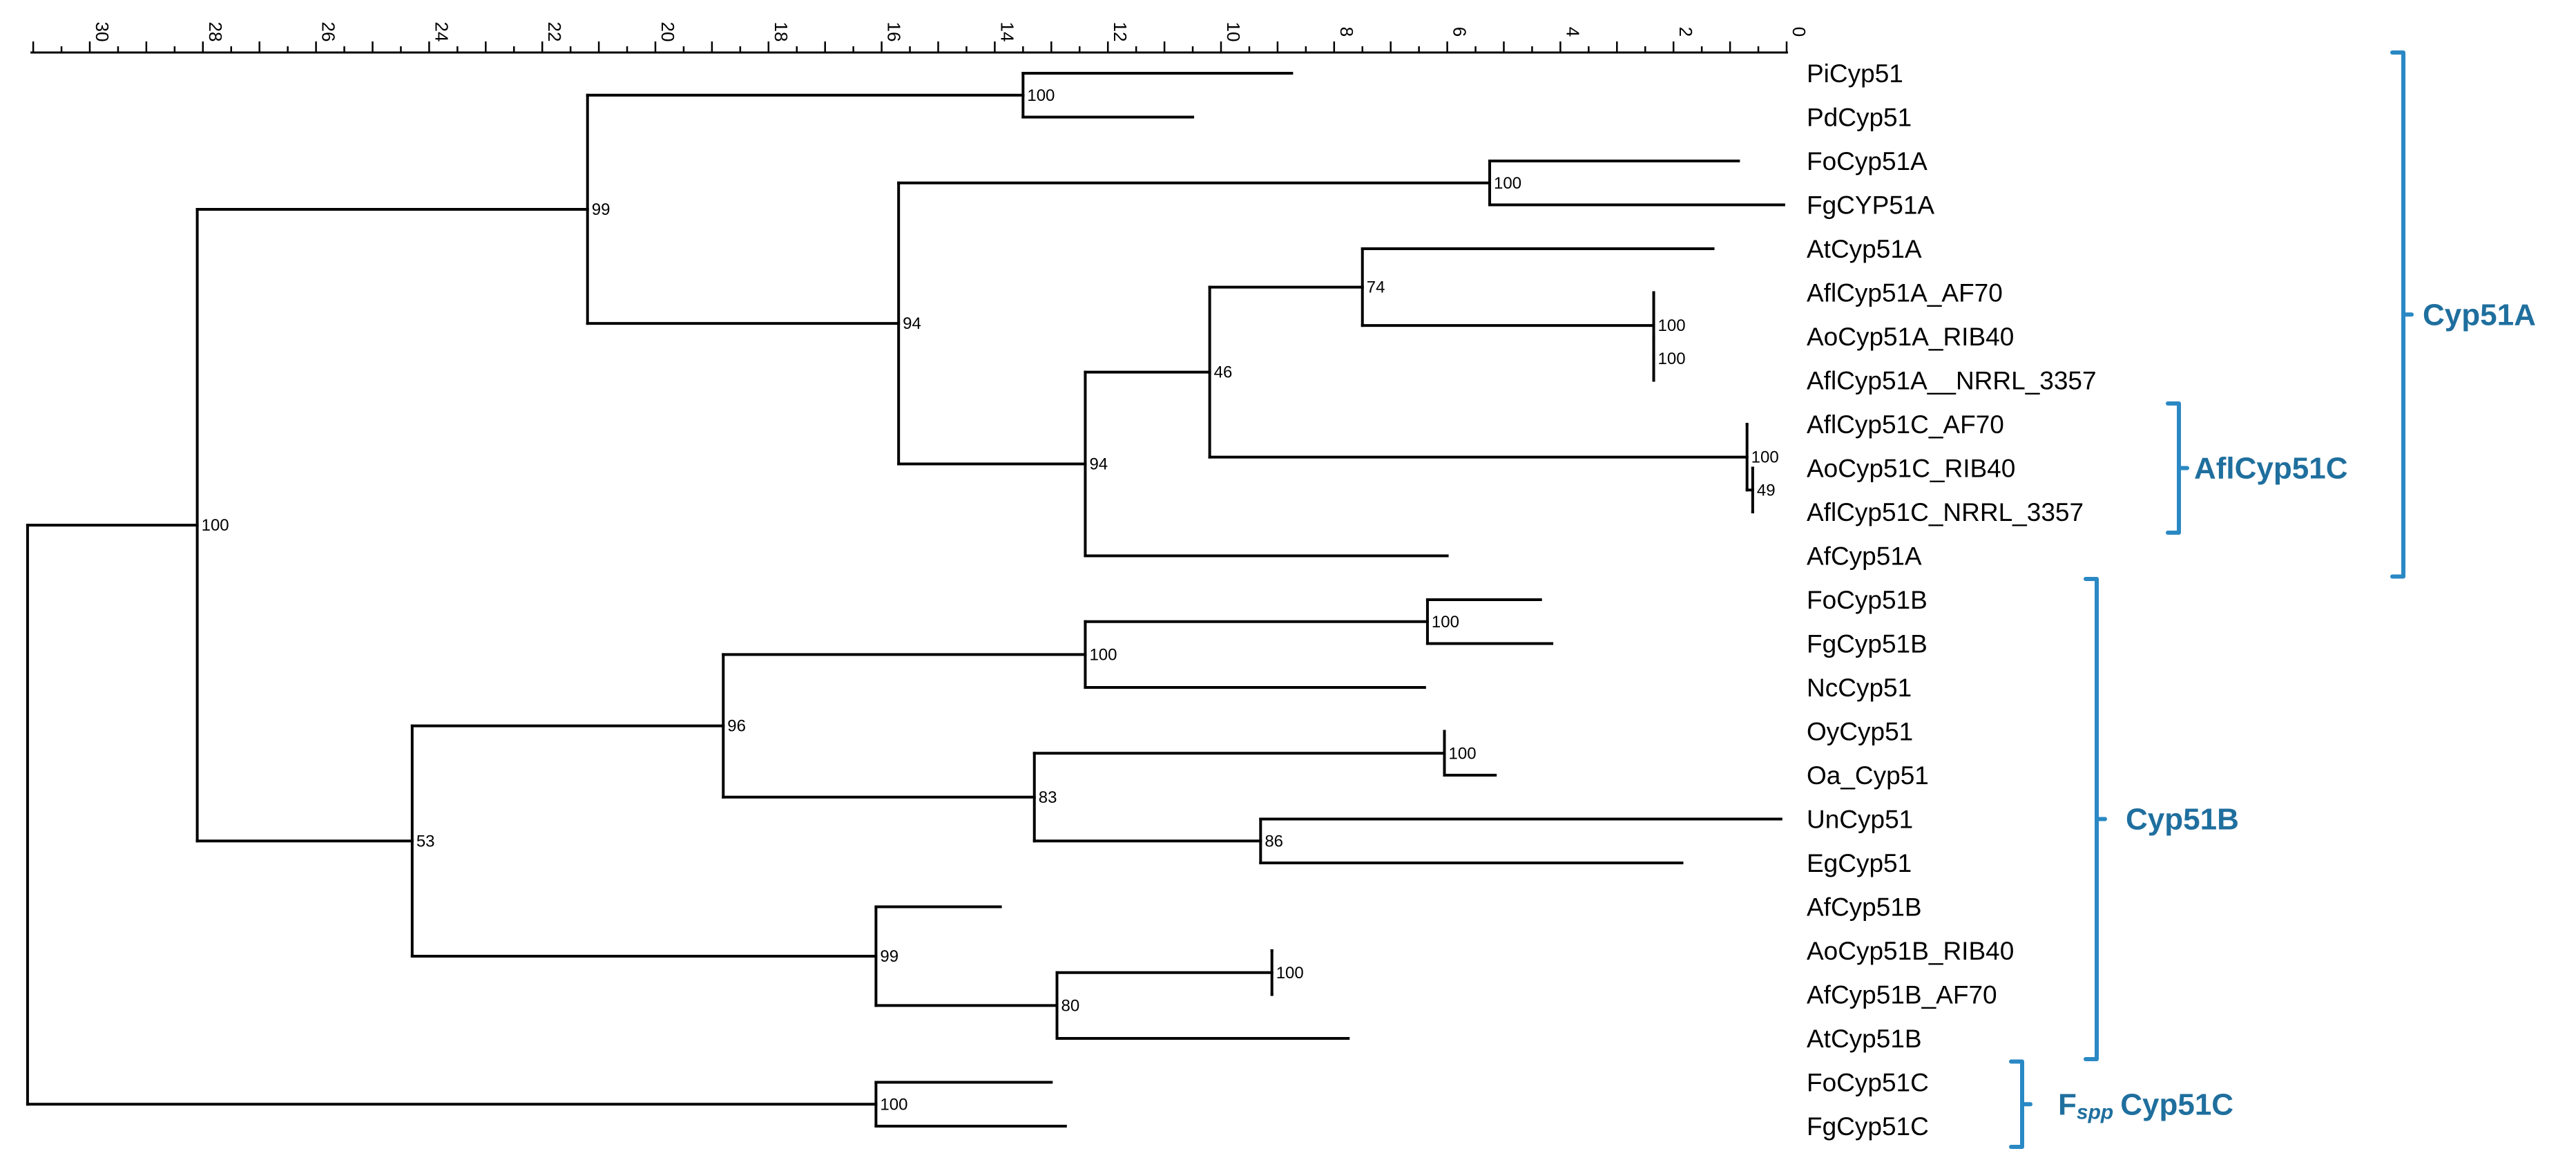 The width and height of the screenshot is (2576, 1160). Describe the element at coordinates (1460, 32) in the screenshot. I see `axis-tick-label: 6` at that location.